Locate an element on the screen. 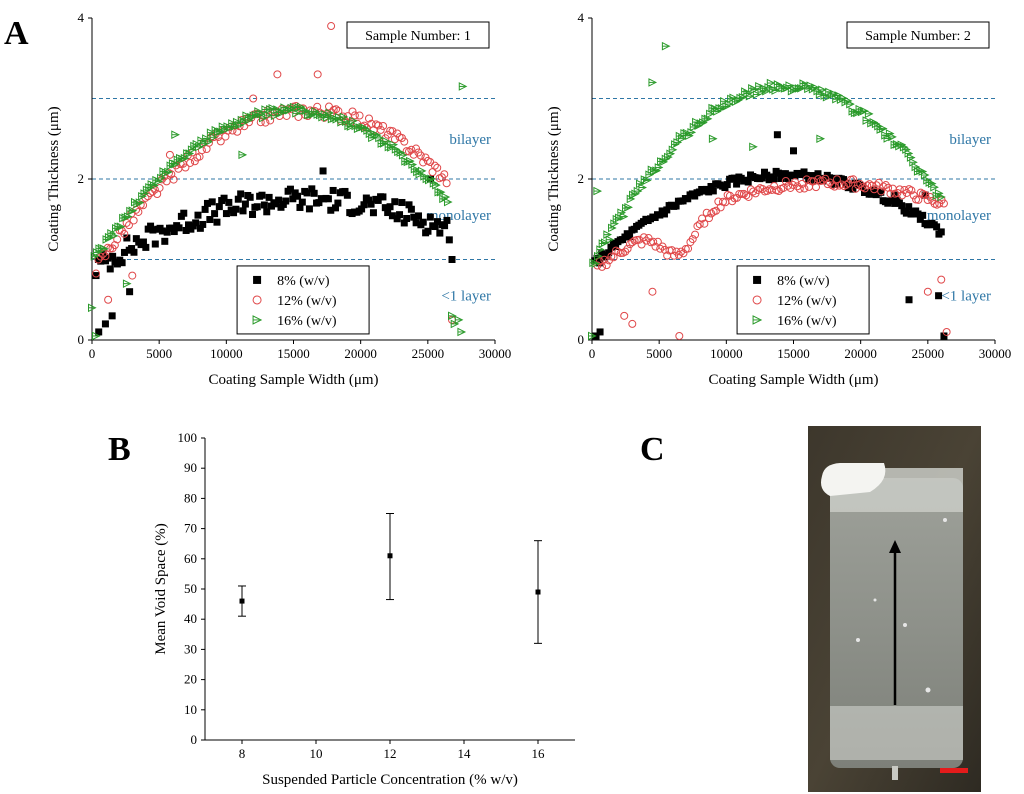 This screenshot has width=1024, height=794. legend-entry: 16% (w/v) is located at coordinates (307, 321).